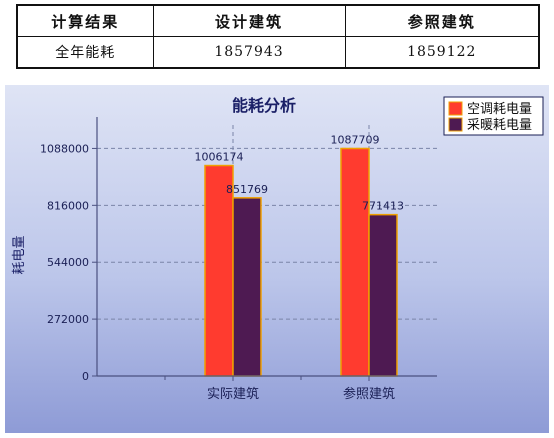  I want to click on x-tick-label: 实际建筑, so click(233, 394).